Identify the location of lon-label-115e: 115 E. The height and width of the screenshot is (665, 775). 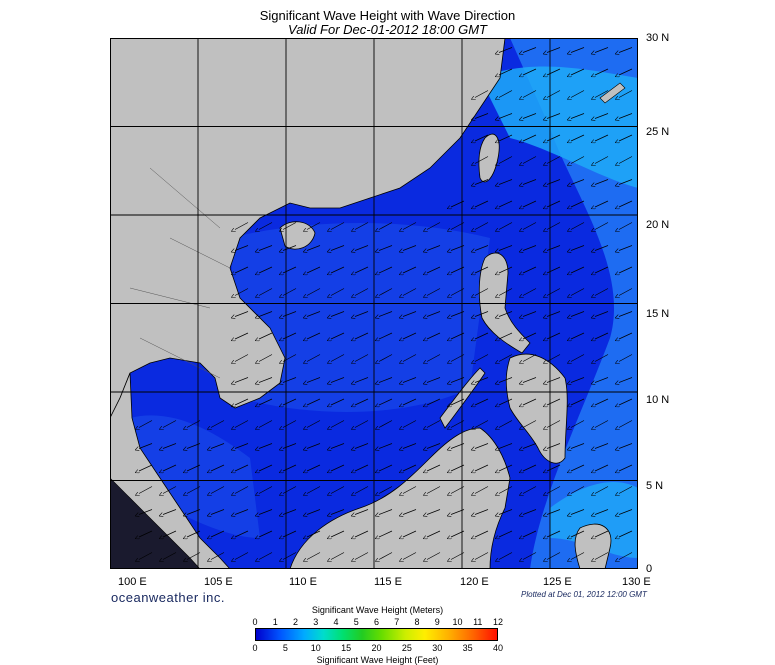
(388, 582).